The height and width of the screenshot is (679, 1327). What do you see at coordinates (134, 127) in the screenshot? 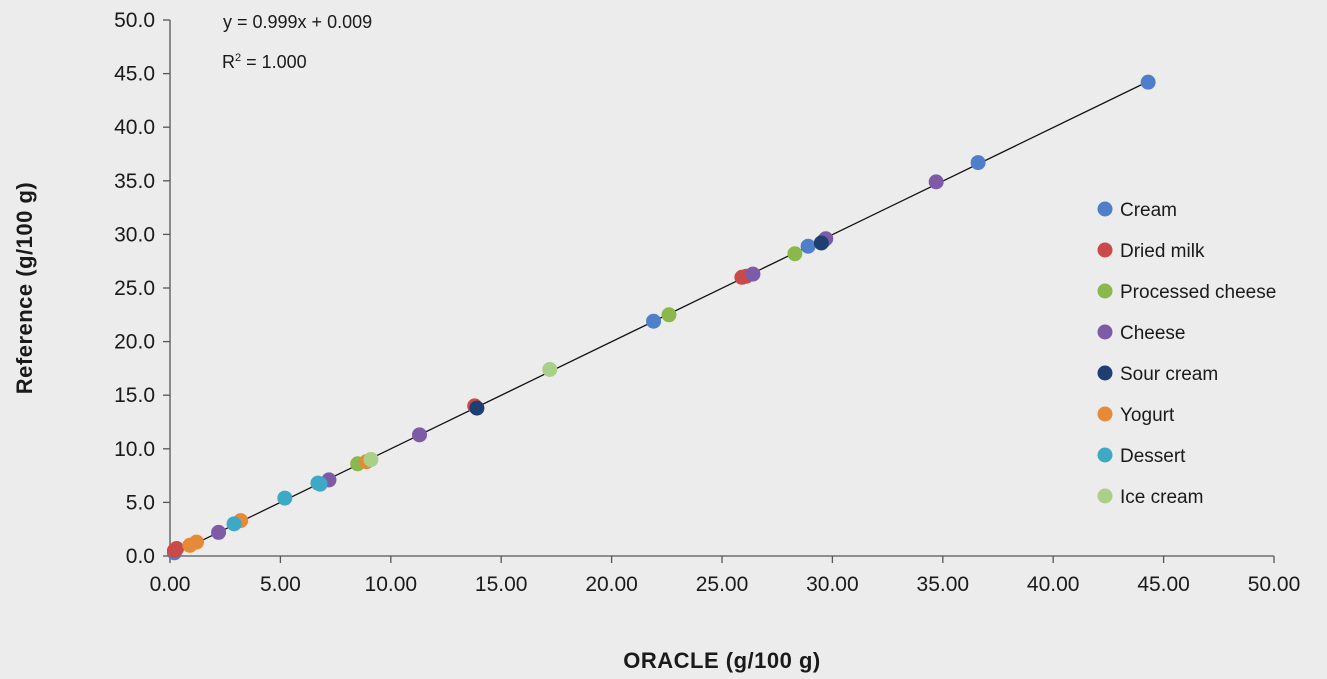
I see `y-tick-label: 40.0` at bounding box center [134, 127].